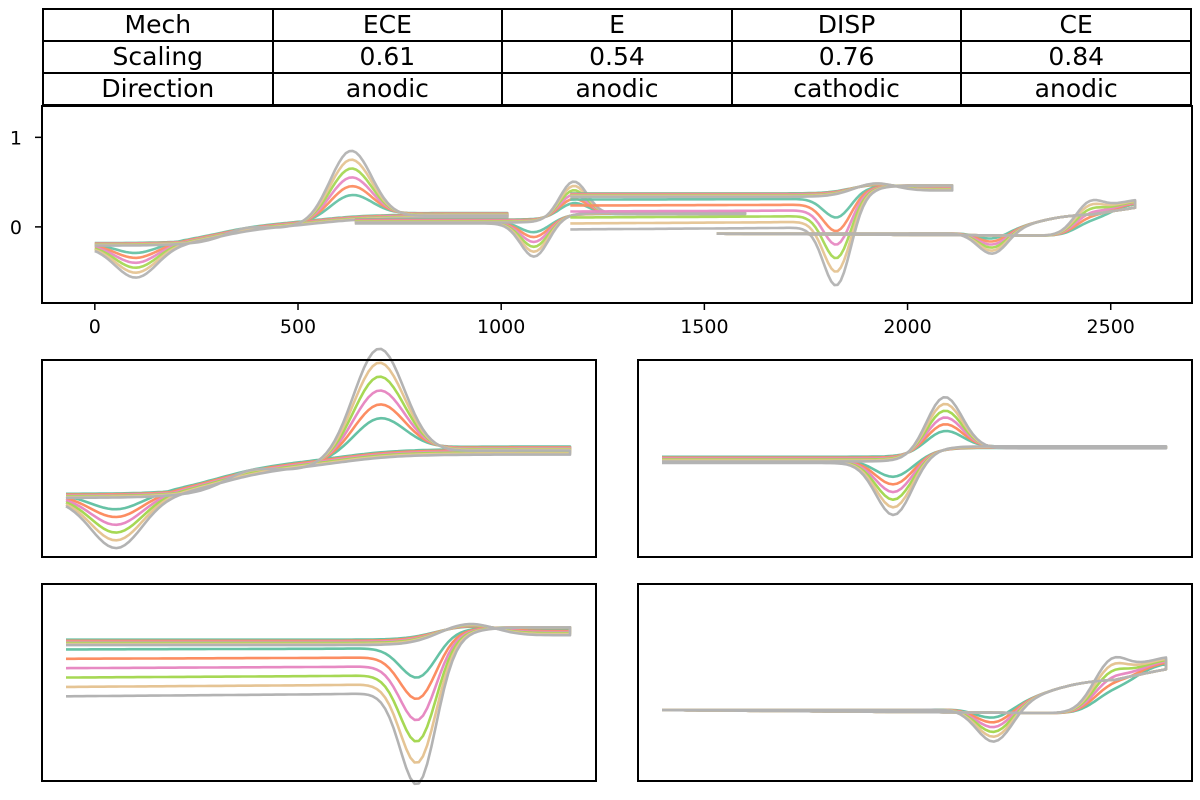  What do you see at coordinates (387, 25) in the screenshot?
I see `table-cell: ECE` at bounding box center [387, 25].